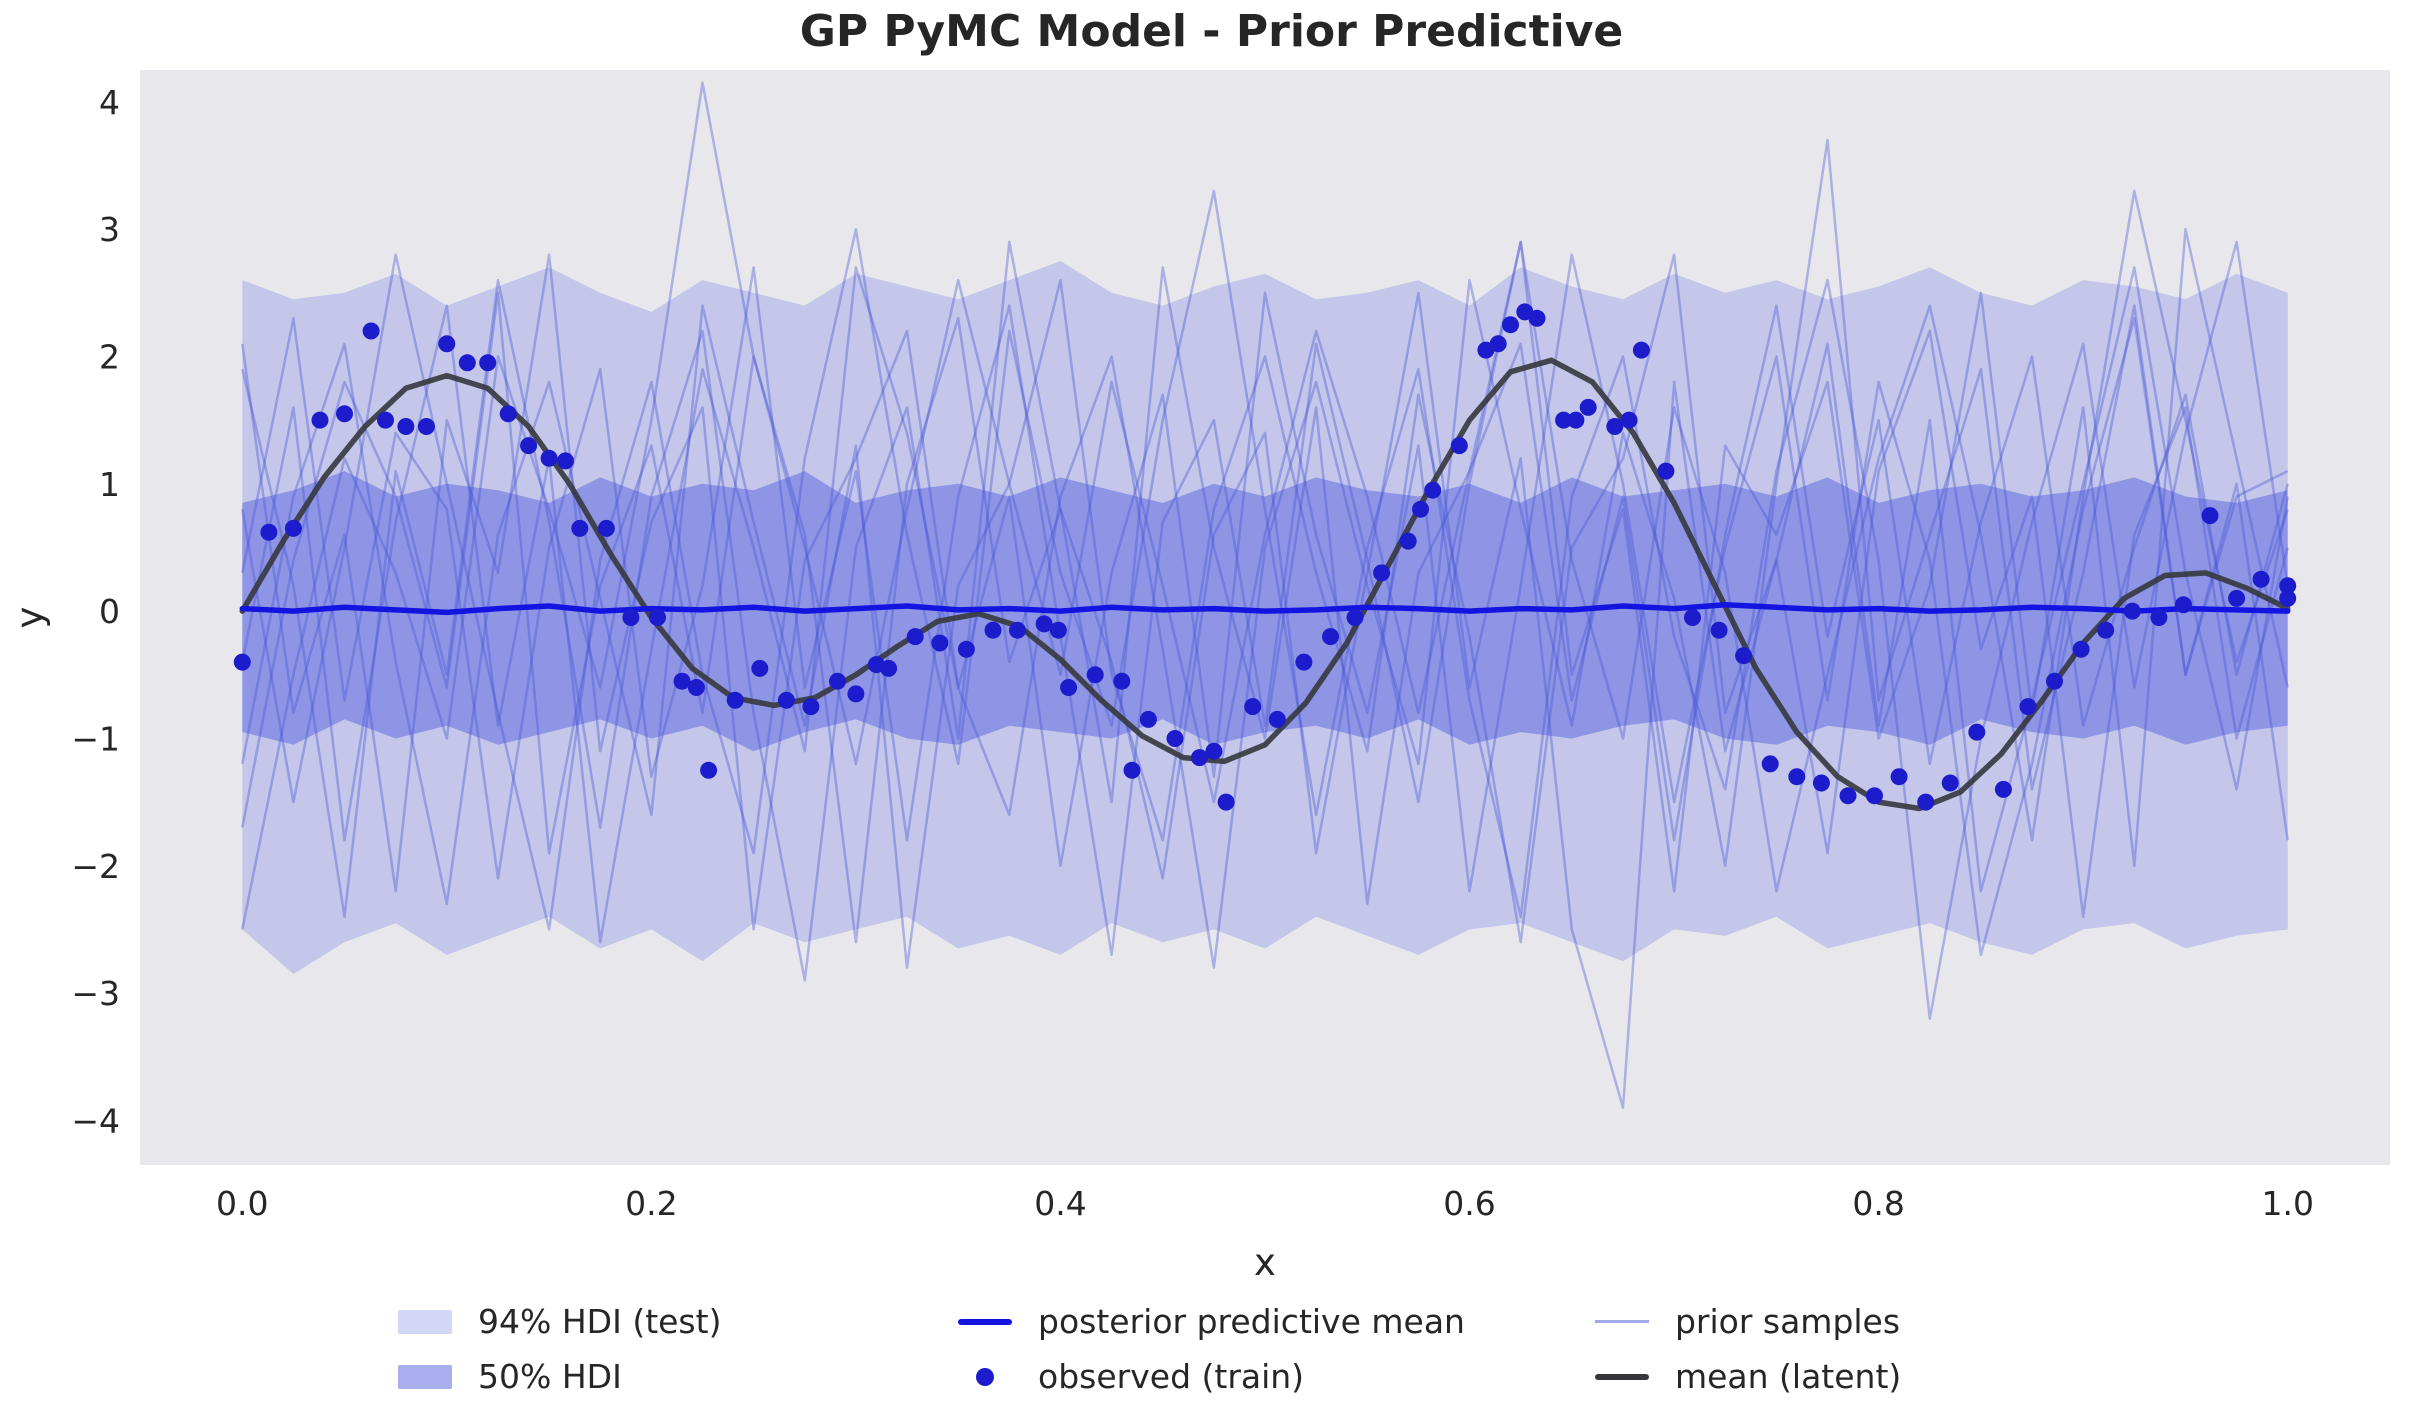 This screenshot has height=1423, width=2423. What do you see at coordinates (109, 102) in the screenshot?
I see `y-tick-label: 4` at bounding box center [109, 102].